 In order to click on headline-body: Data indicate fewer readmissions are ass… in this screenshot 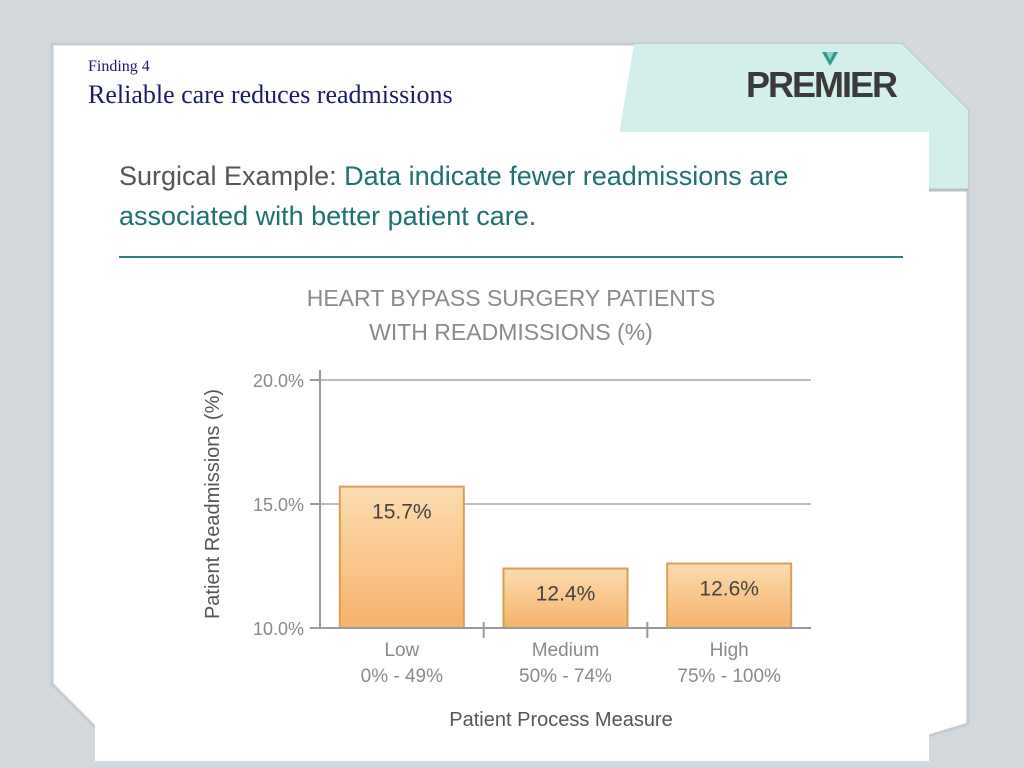, I will do `click(454, 196)`.